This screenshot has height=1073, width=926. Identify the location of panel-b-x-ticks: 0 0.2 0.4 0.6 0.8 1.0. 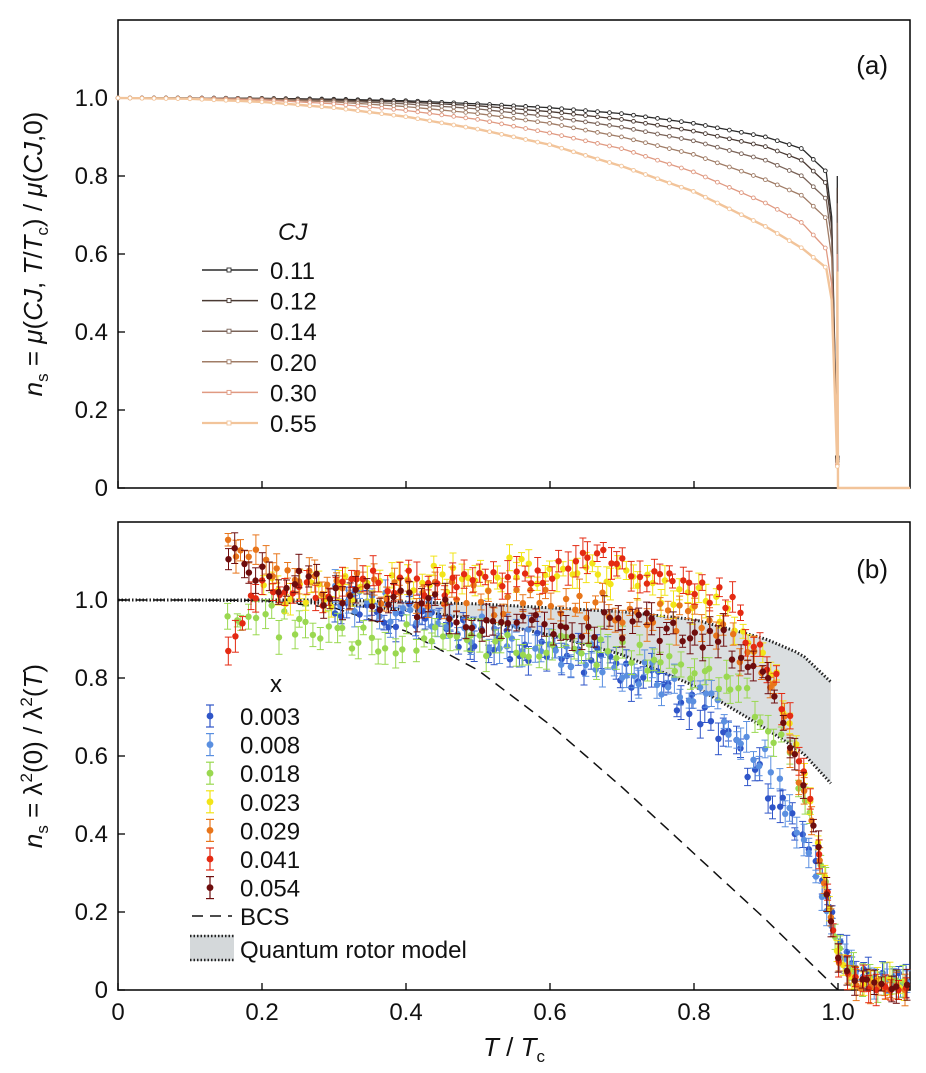
(483, 1004).